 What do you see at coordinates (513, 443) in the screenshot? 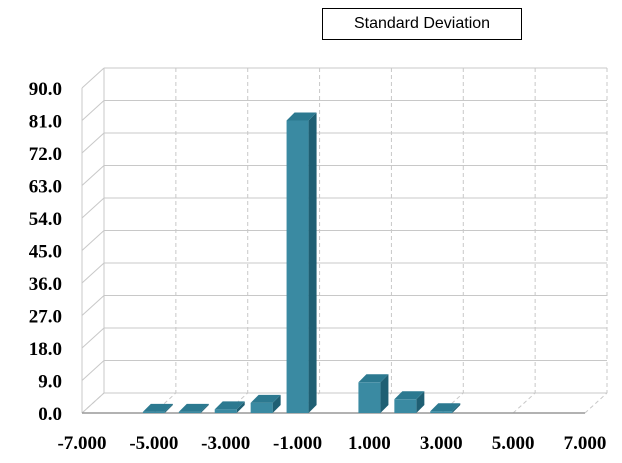
I see `x-tick-label: 5.000` at bounding box center [513, 443].